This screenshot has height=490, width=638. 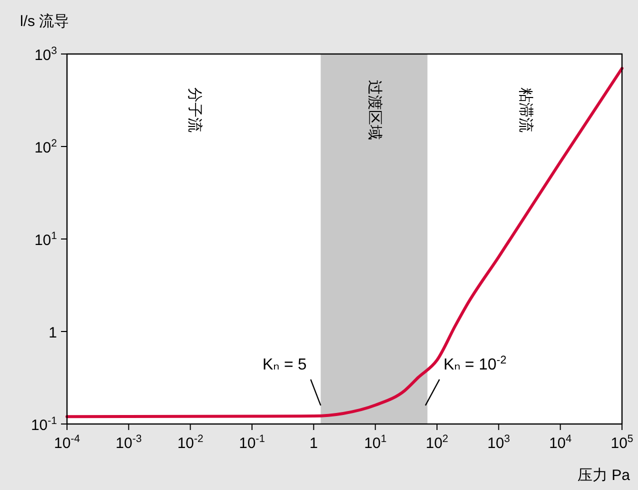 I want to click on y-tick-label: 10$^{2}$, so click(x=46, y=147).